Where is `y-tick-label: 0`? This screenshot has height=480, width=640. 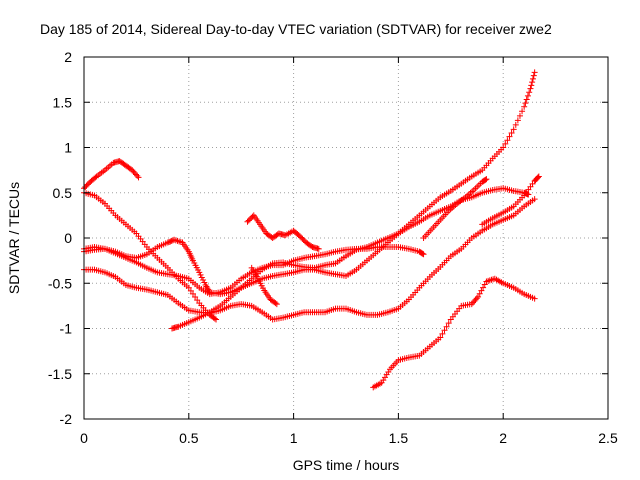 y-tick-label: 0 is located at coordinates (68, 238).